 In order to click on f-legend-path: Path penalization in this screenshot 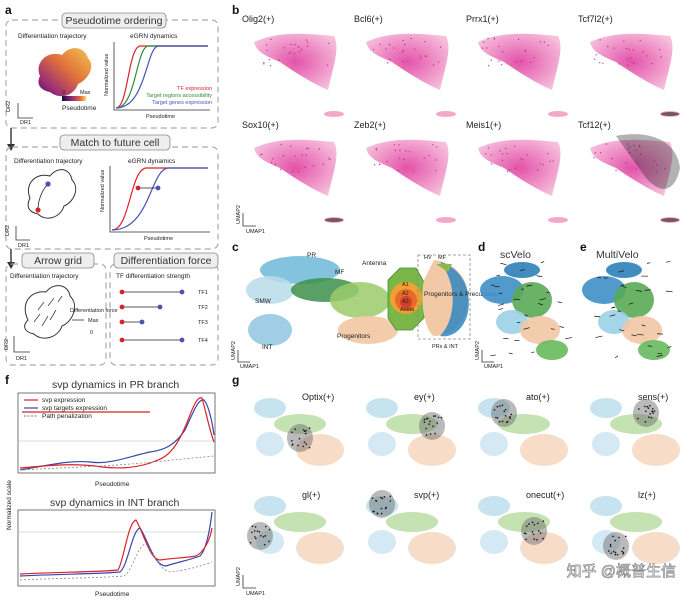, I will do `click(67, 416)`.